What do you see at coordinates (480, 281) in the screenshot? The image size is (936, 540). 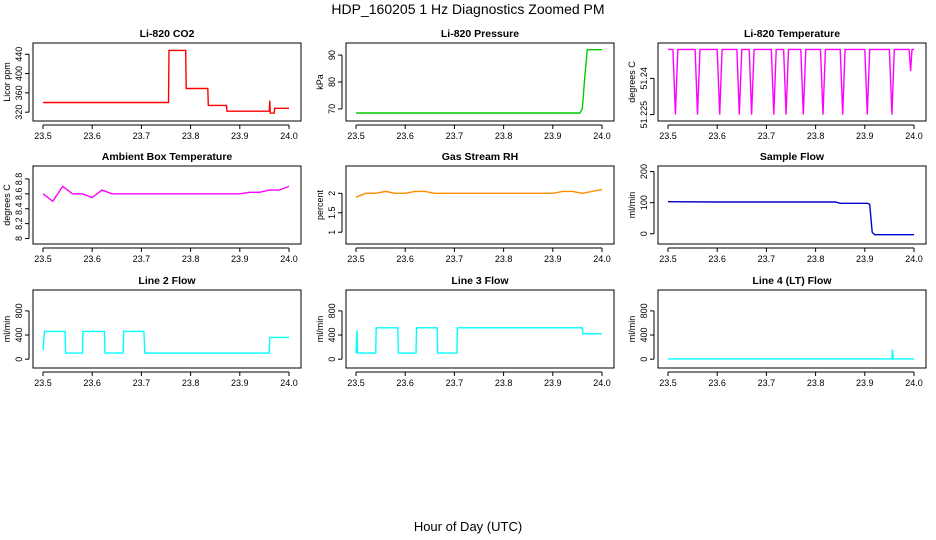 I see `panel-title: Line 3 Flow` at bounding box center [480, 281].